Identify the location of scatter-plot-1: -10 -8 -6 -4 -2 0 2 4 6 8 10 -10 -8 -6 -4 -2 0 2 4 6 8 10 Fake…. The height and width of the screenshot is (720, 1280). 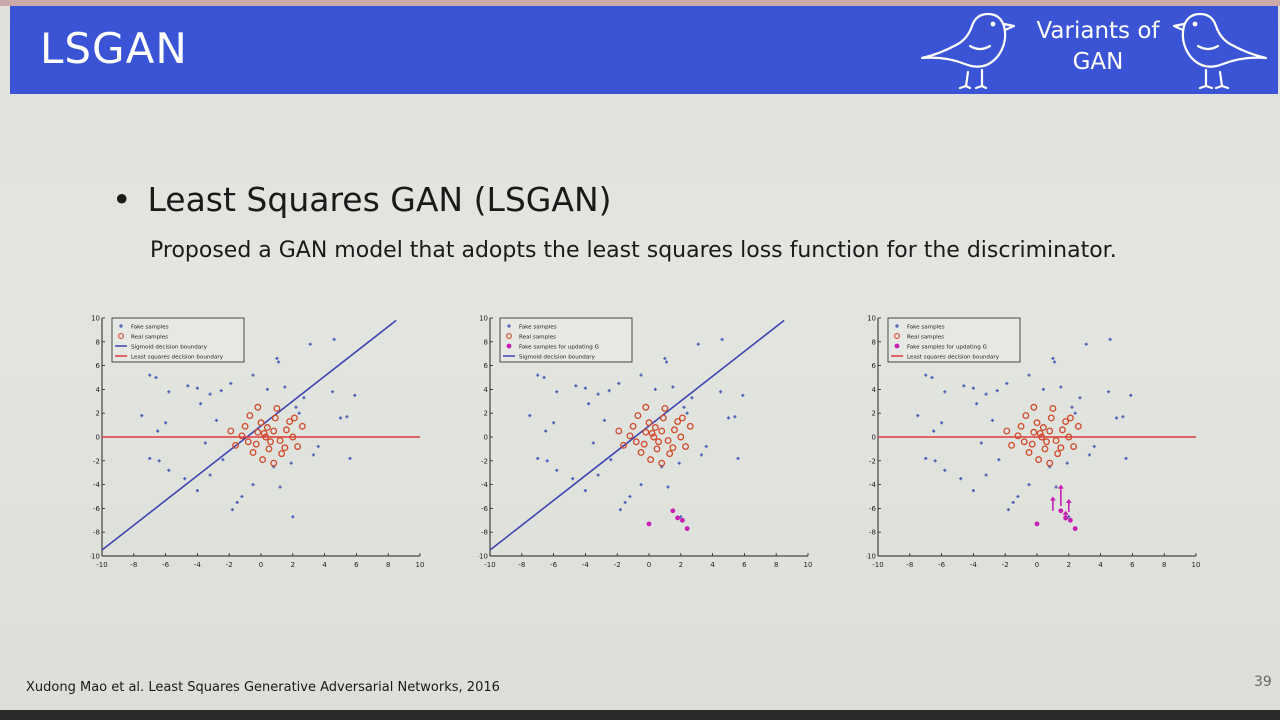
(257, 442).